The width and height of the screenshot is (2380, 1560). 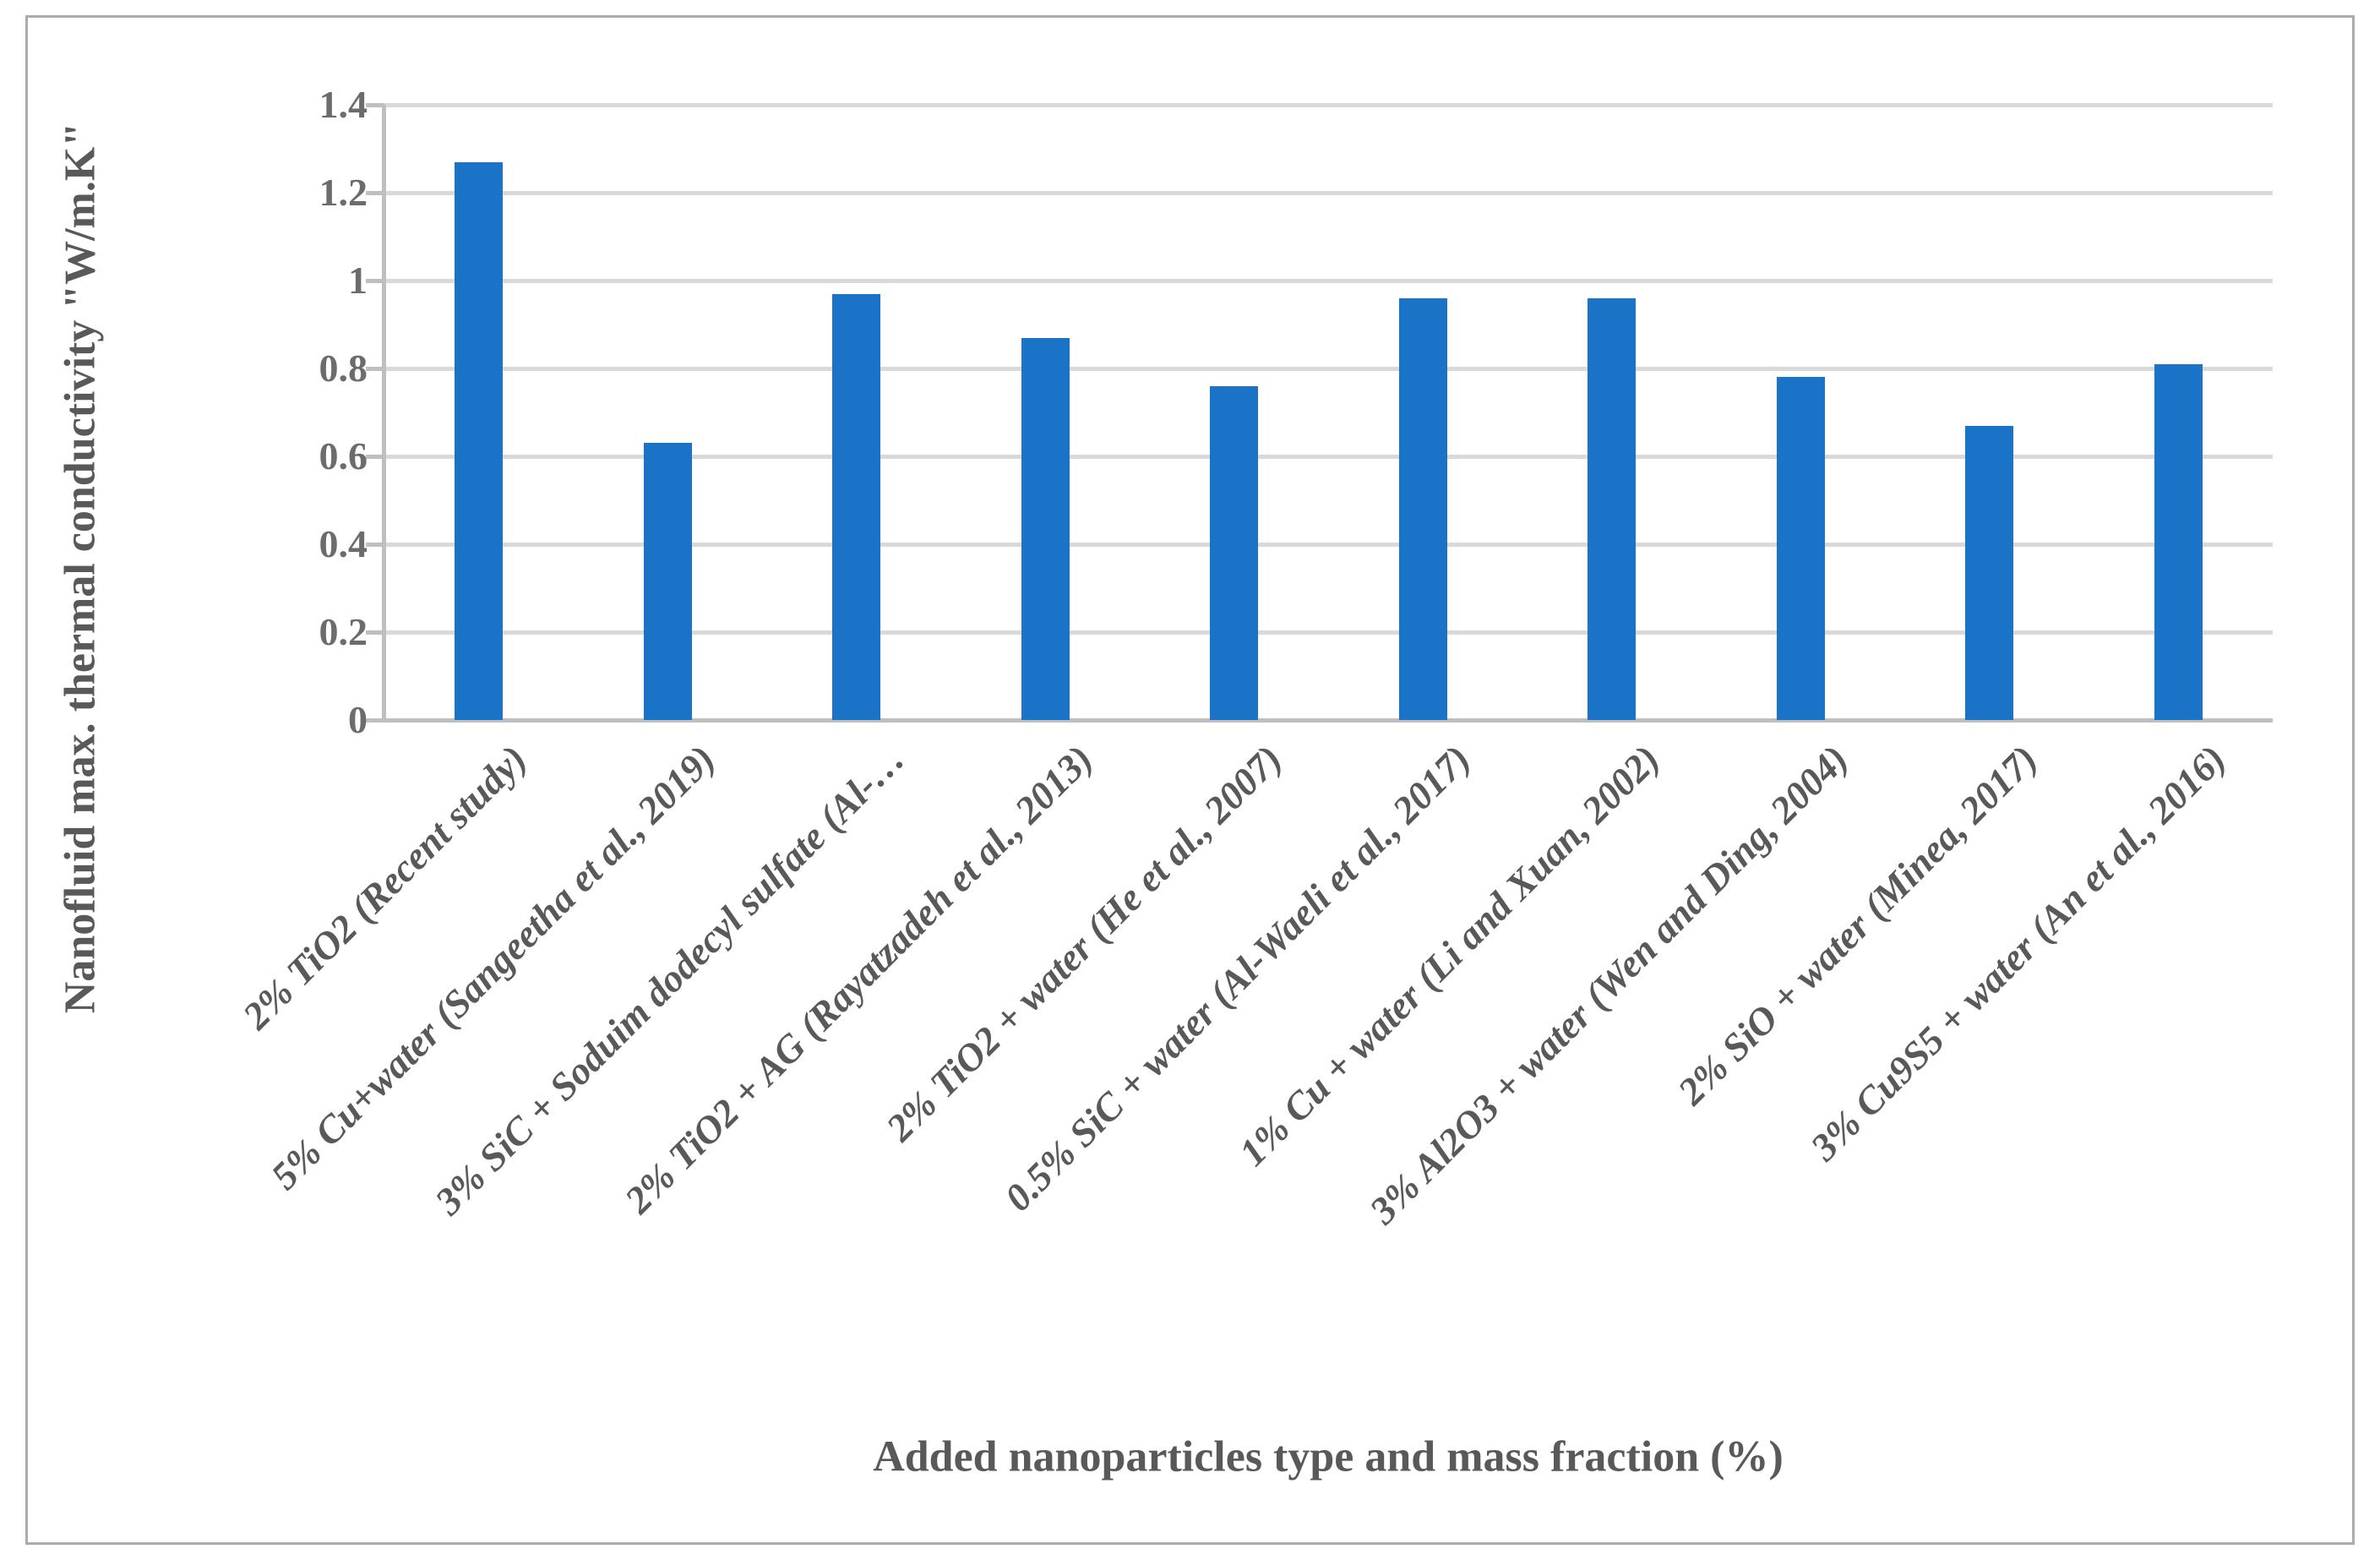 What do you see at coordinates (343, 543) in the screenshot?
I see `y-tick-label: 0.4` at bounding box center [343, 543].